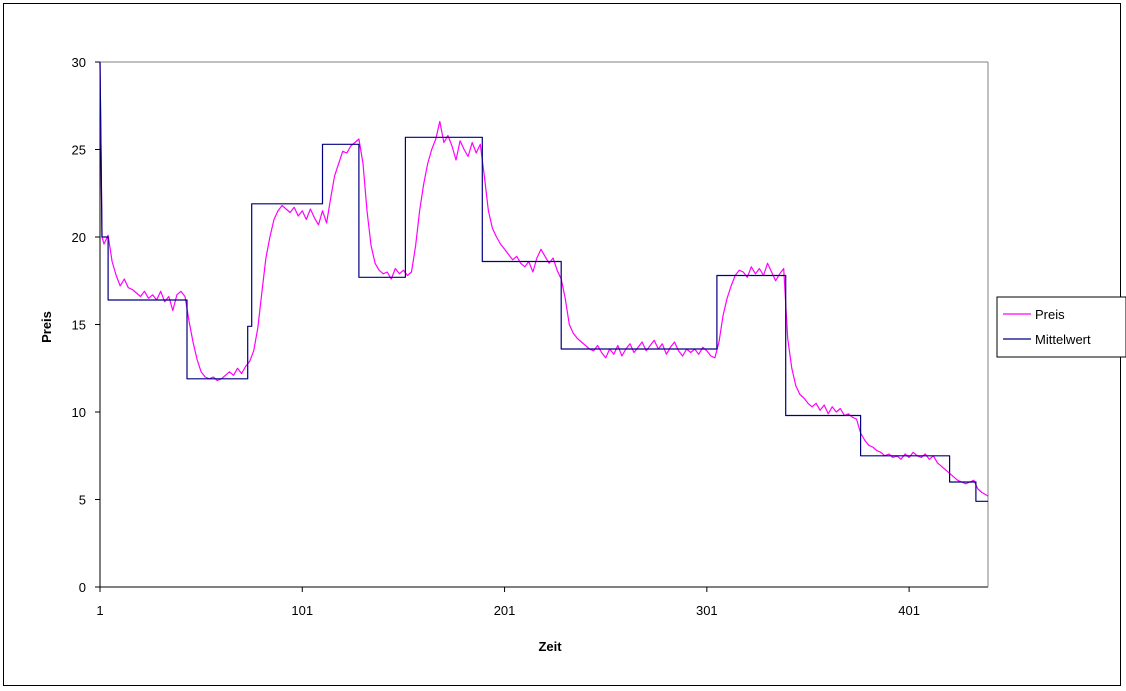  I want to click on legend: Preis Mittelwert, so click(1061, 327).